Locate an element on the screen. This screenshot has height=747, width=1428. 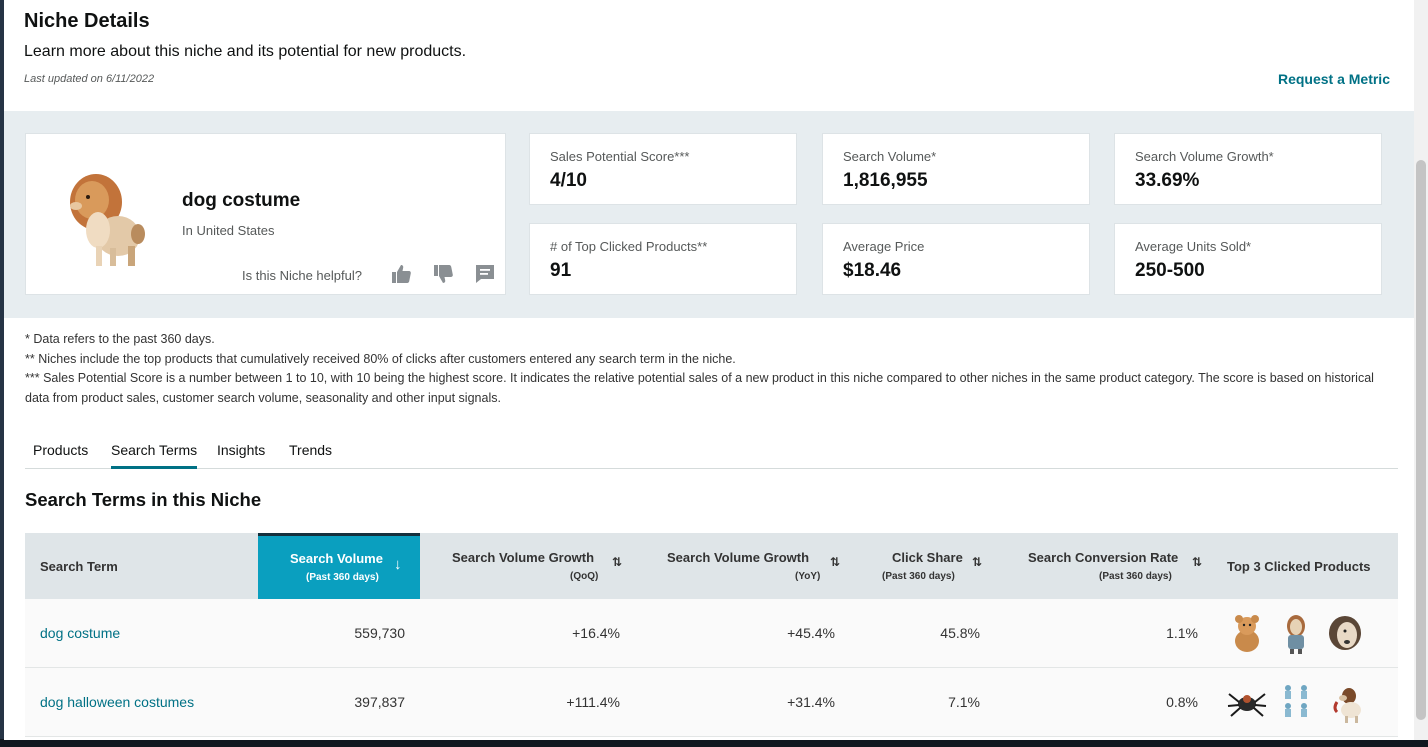
metric-card-average-units-sold: Average Units Sold* 250-500 is located at coordinates (1248, 259).